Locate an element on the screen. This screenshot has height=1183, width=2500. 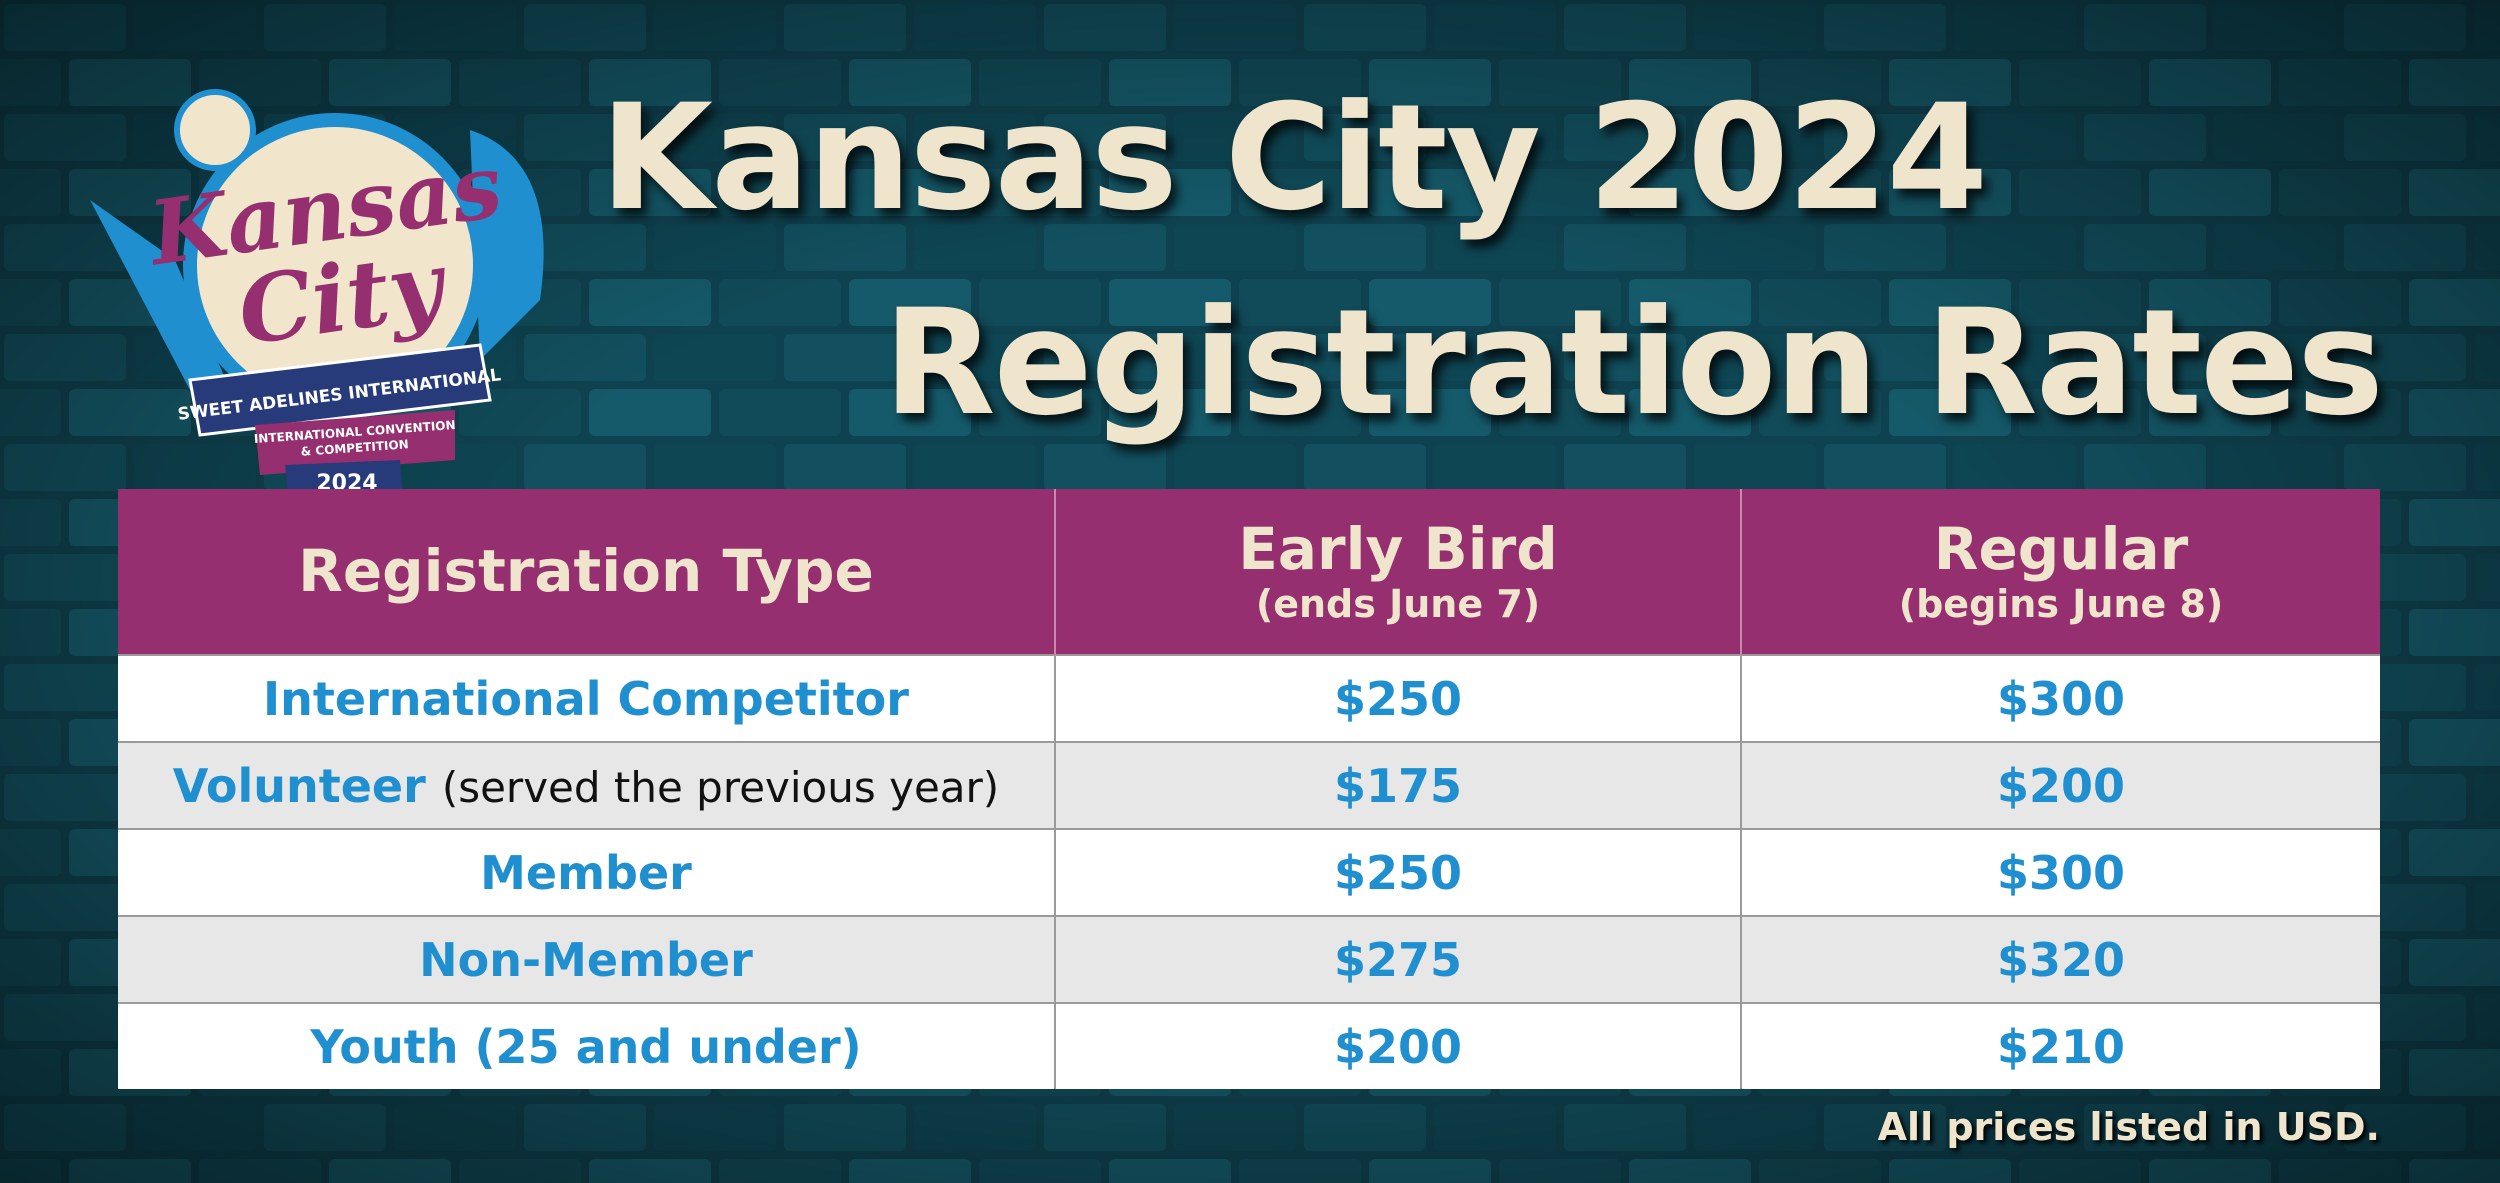
footnote: All prices listed in USD. is located at coordinates (2128, 1127).